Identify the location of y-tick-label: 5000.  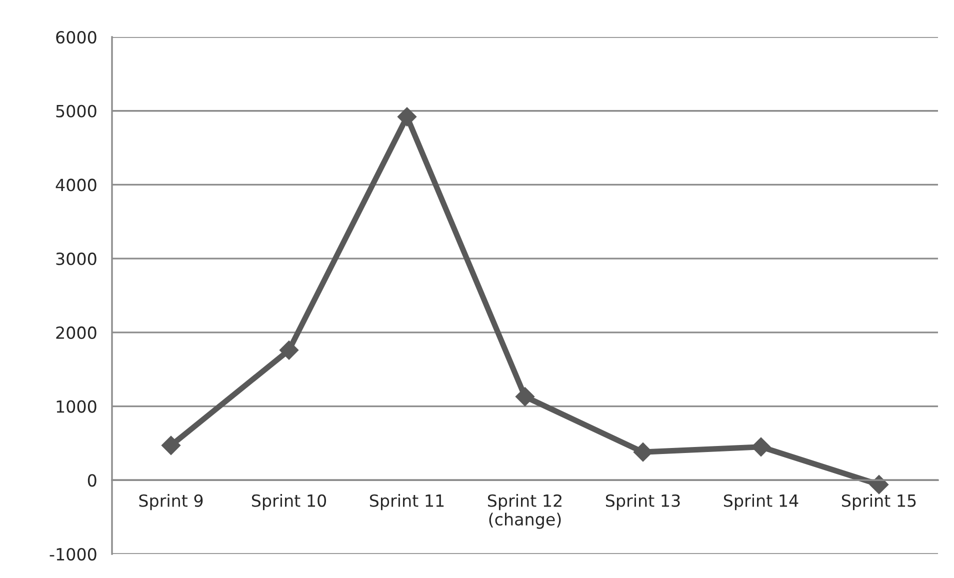
(76, 111).